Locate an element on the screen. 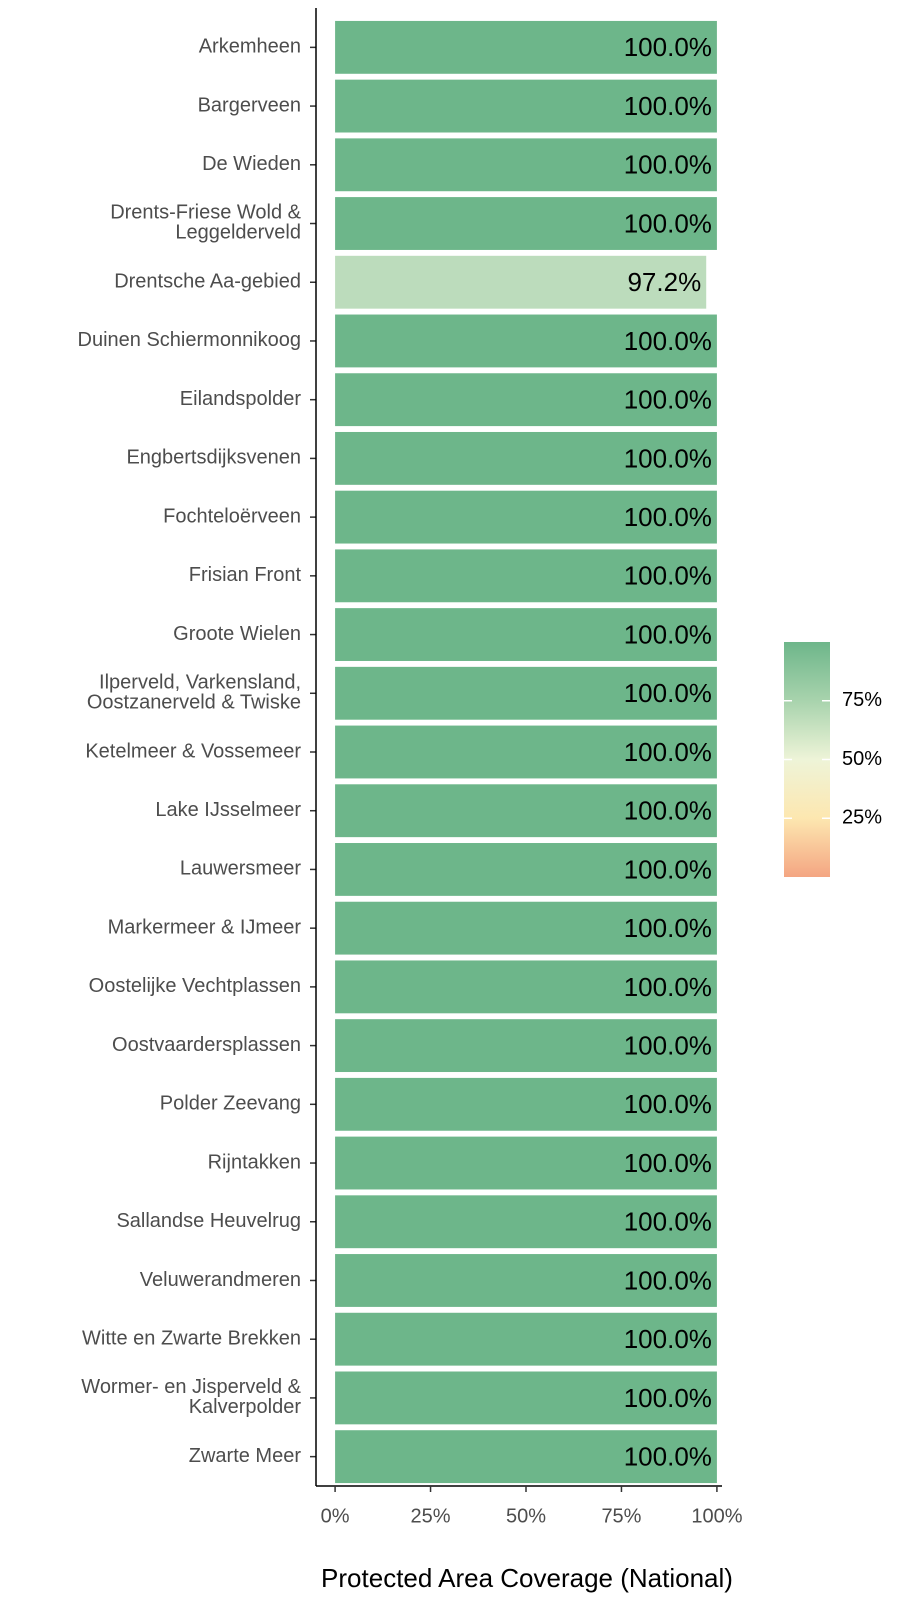 This screenshot has width=916, height=1600. y-tick-label: Wormer- en Jisperveld & Kalverpolder is located at coordinates (191, 1397).